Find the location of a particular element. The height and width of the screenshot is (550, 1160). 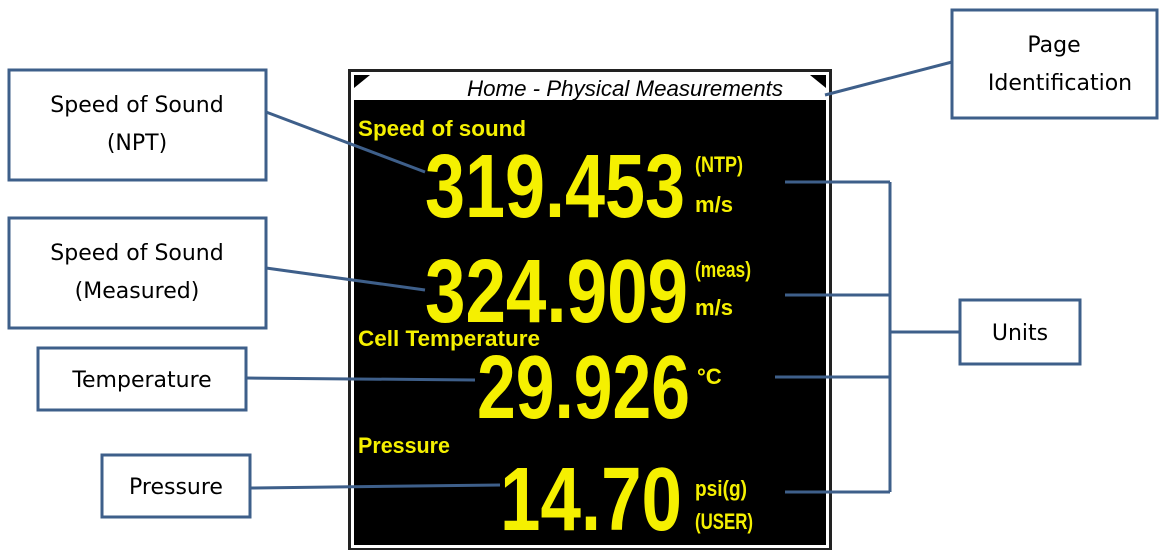

field-unit: psi(g) is located at coordinates (721, 488).